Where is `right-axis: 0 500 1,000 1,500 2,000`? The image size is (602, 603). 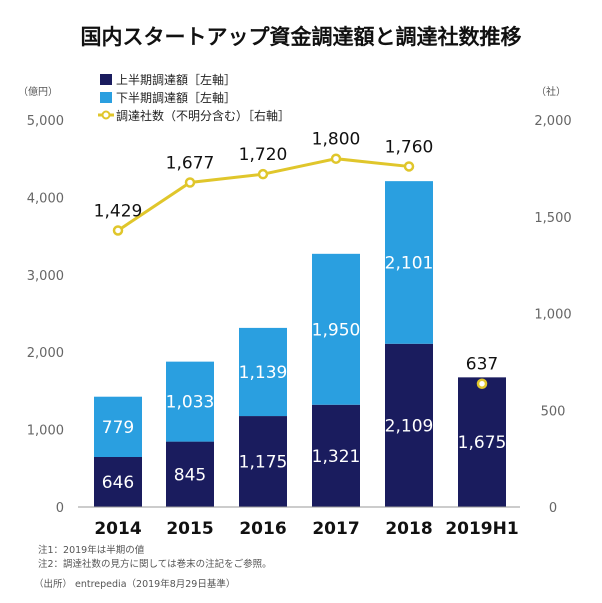
right-axis: 0 500 1,000 1,500 2,000 is located at coordinates (552, 315).